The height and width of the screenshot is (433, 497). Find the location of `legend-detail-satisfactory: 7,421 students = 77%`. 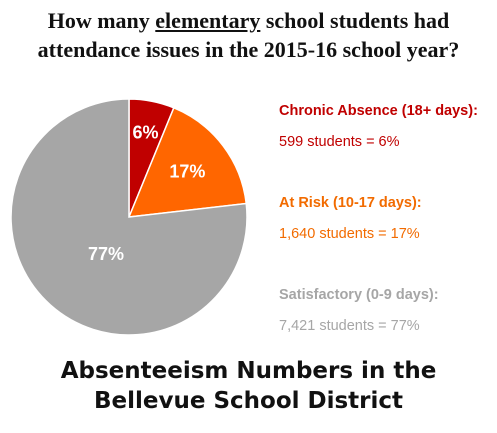

legend-detail-satisfactory: 7,421 students = 77% is located at coordinates (349, 326).